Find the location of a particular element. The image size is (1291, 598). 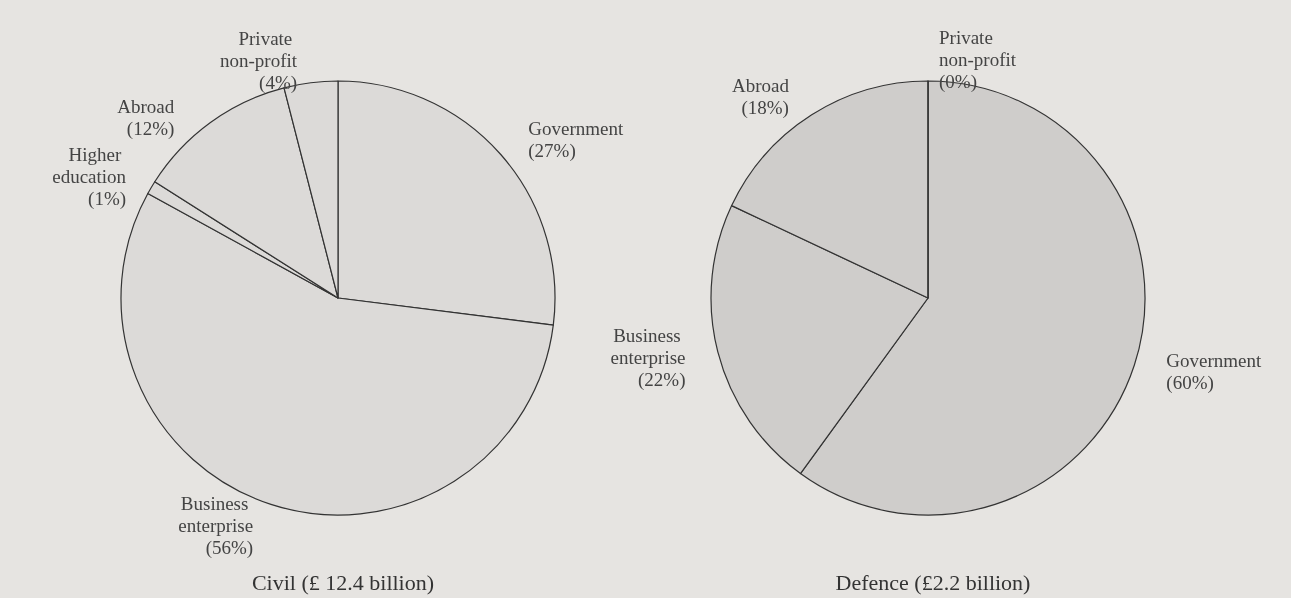

data-label: (56%) is located at coordinates (229, 547).